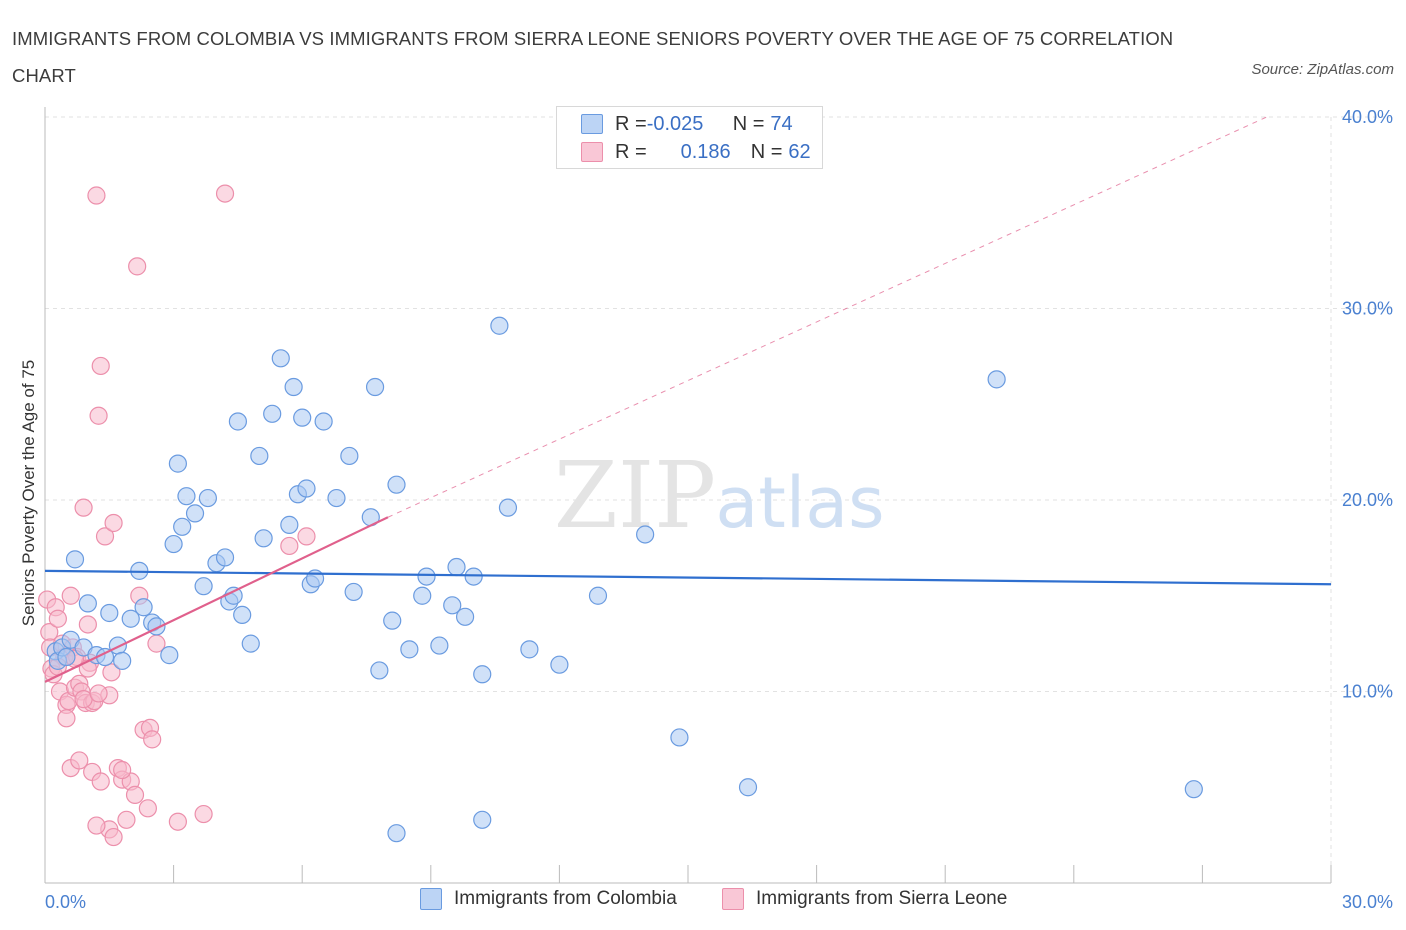 This screenshot has height=930, width=1406. What do you see at coordinates (1367, 117) in the screenshot?
I see `y-tick-label: 40.0%` at bounding box center [1367, 117].